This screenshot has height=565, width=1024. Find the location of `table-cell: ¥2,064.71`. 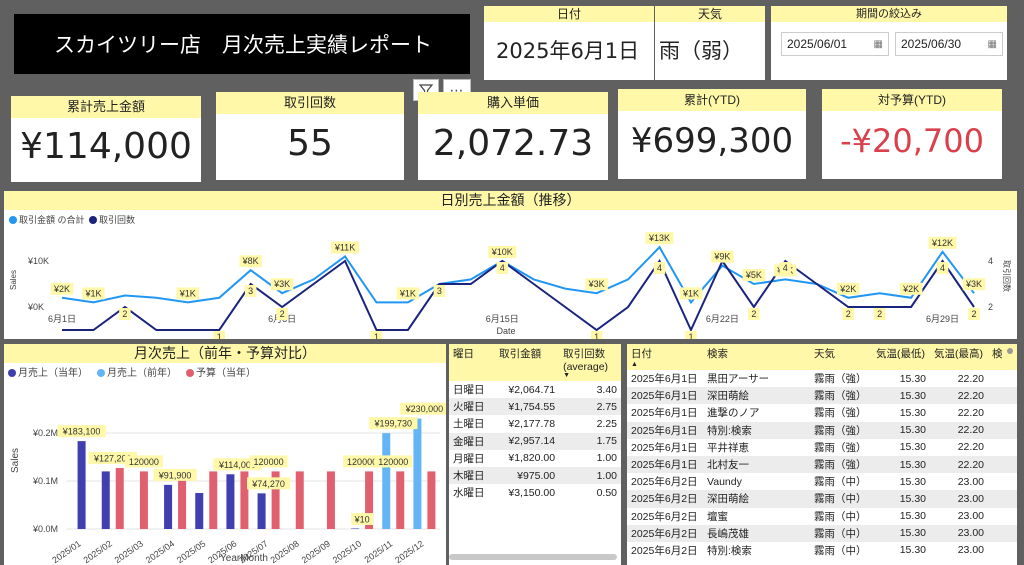

table-cell: ¥2,064.71 is located at coordinates (532, 389).